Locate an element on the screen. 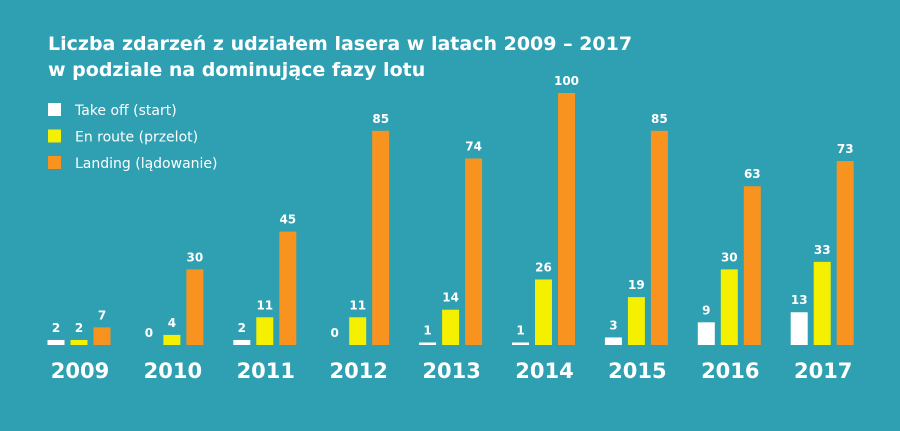 Image resolution: width=900 pixels, height=431 pixels. x-tick-label: 2010 is located at coordinates (173, 371).